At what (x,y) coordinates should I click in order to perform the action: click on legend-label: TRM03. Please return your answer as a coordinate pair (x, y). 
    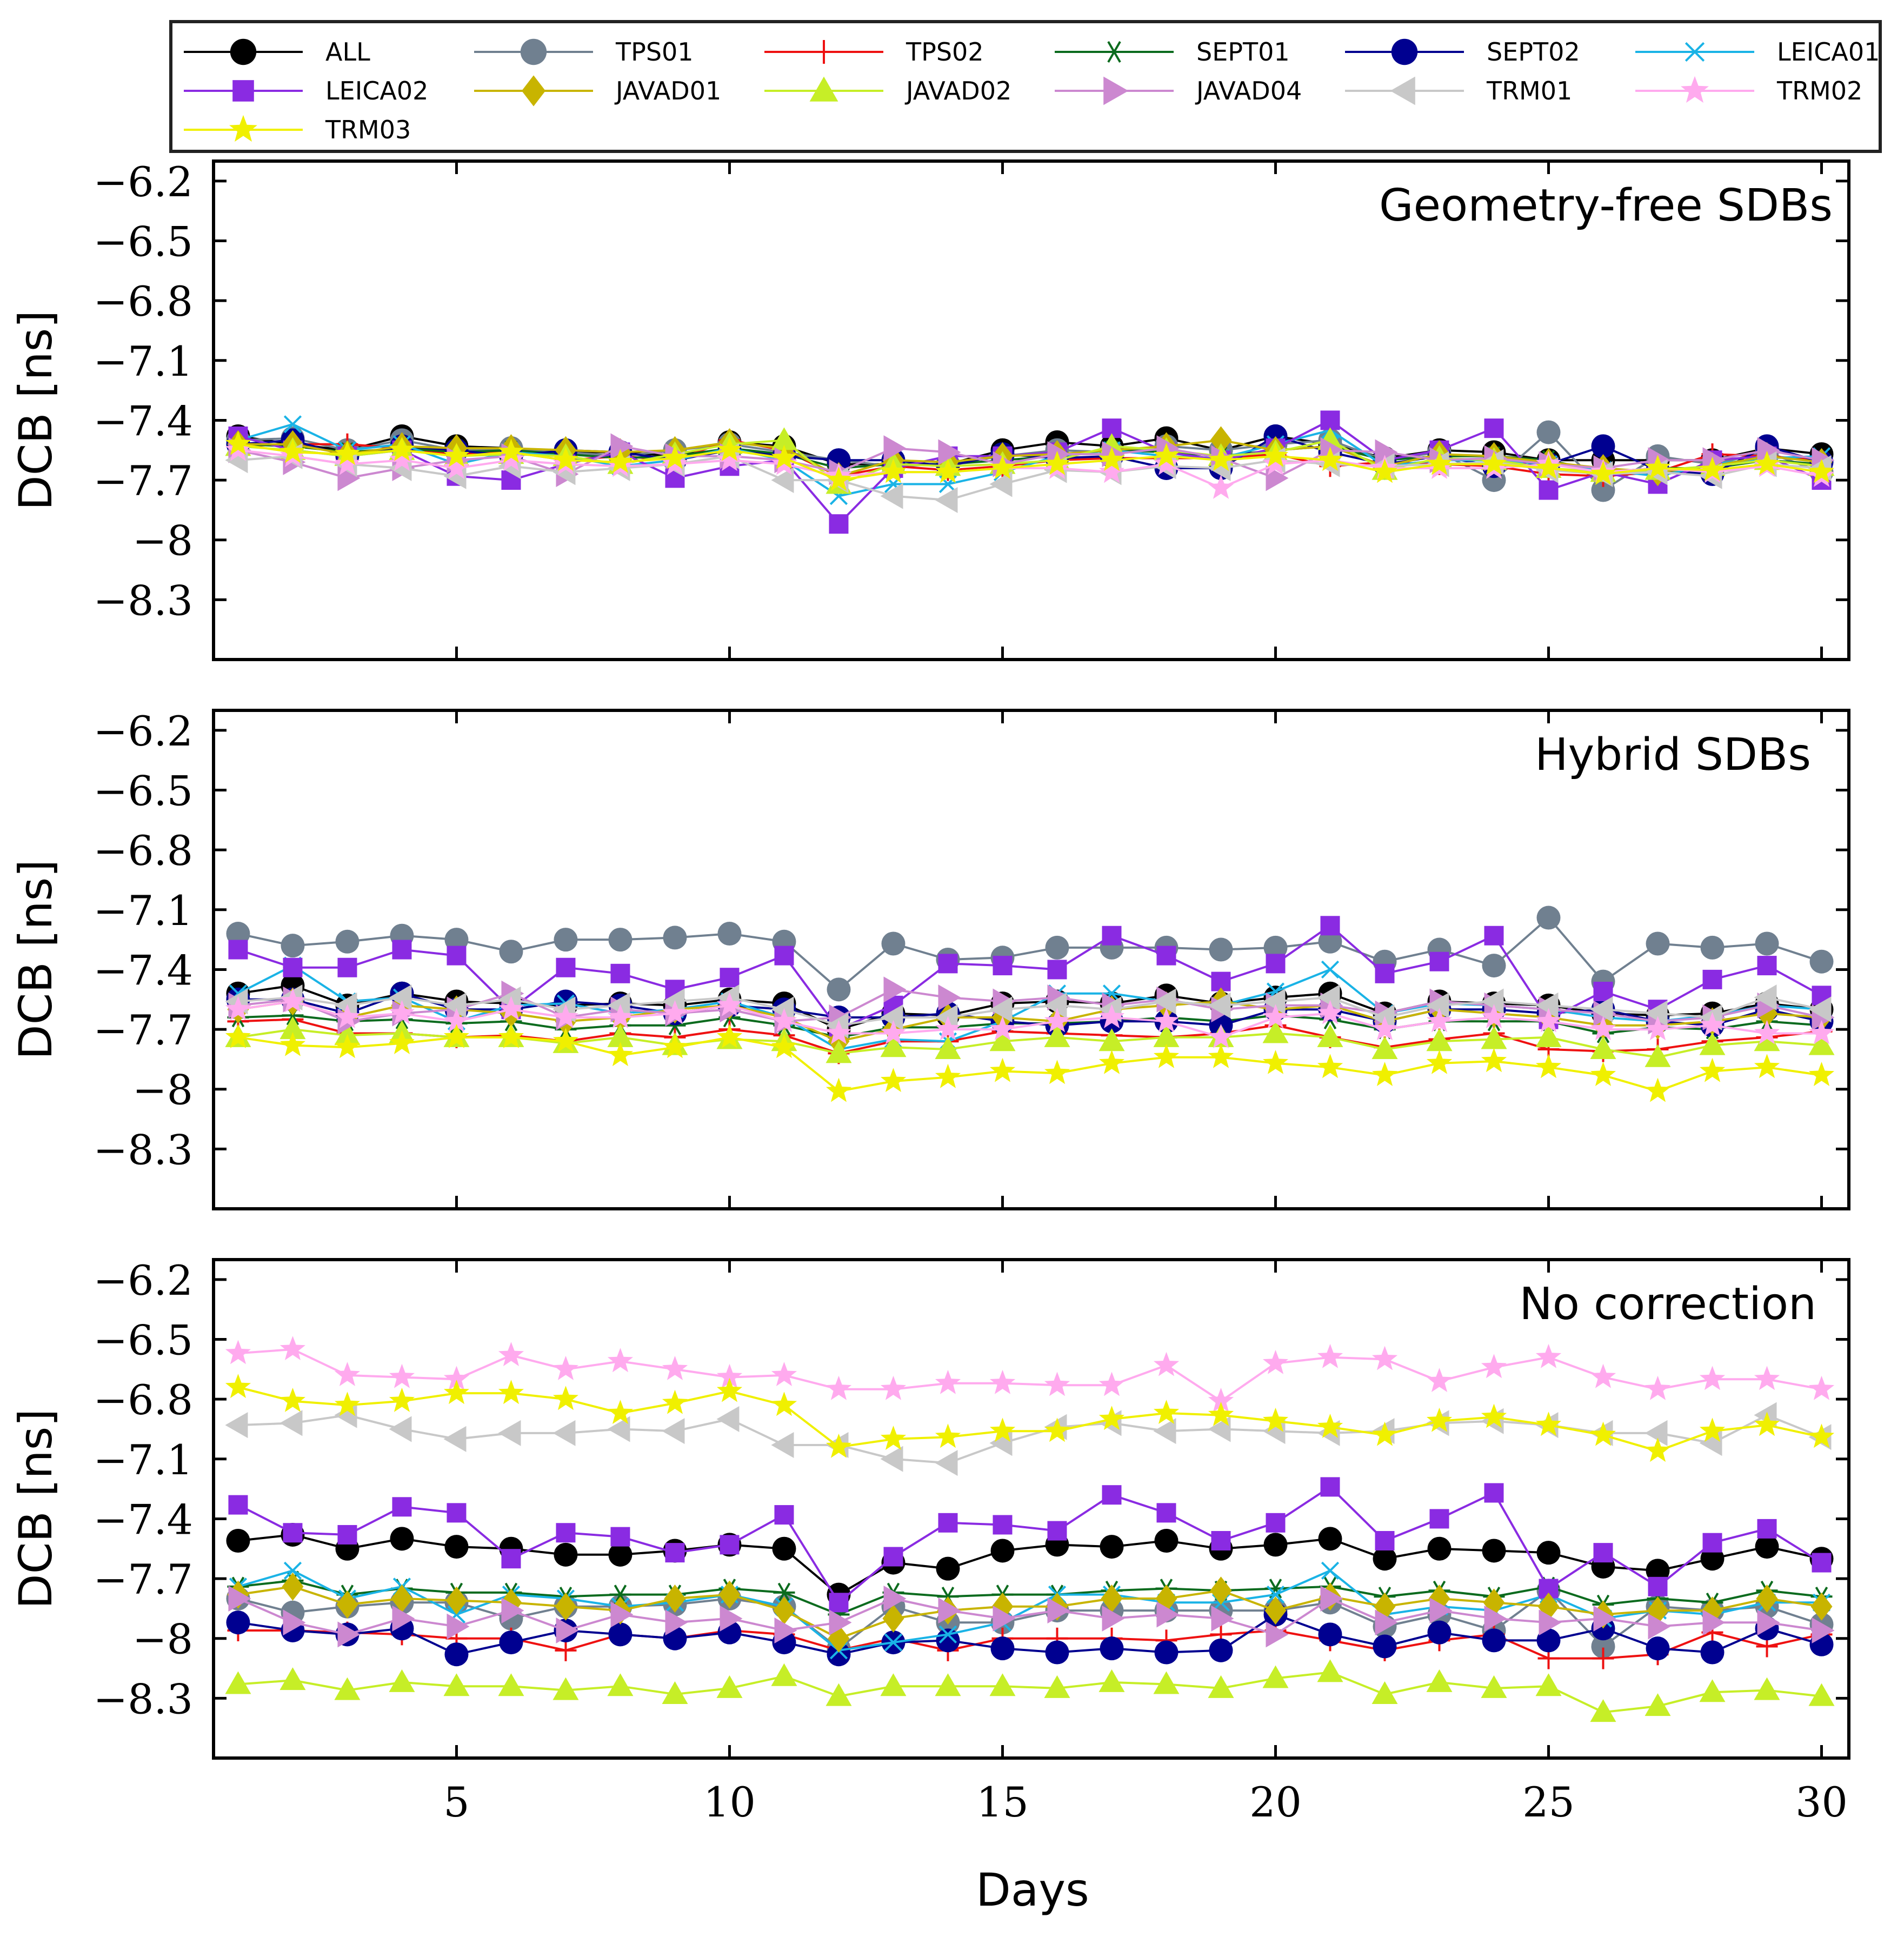
    Looking at the image, I should click on (368, 129).